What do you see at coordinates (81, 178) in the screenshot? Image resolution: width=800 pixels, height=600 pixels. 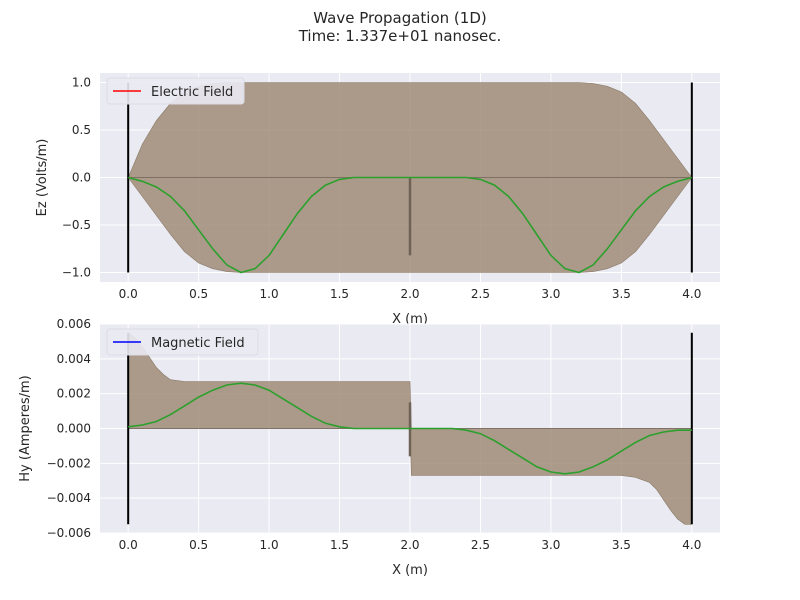 I see `y-tick-label: 0.0` at bounding box center [81, 178].